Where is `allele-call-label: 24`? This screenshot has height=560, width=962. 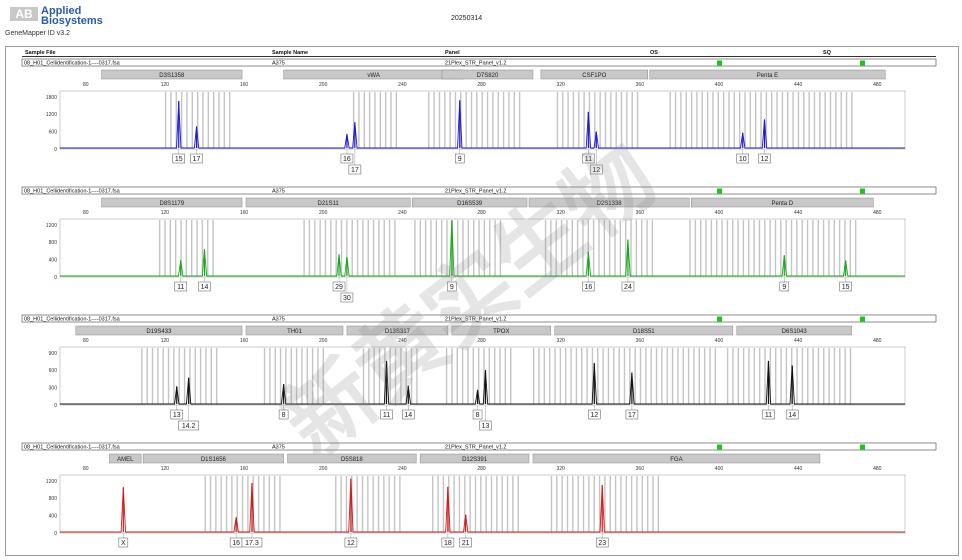
allele-call-label: 24 is located at coordinates (628, 287).